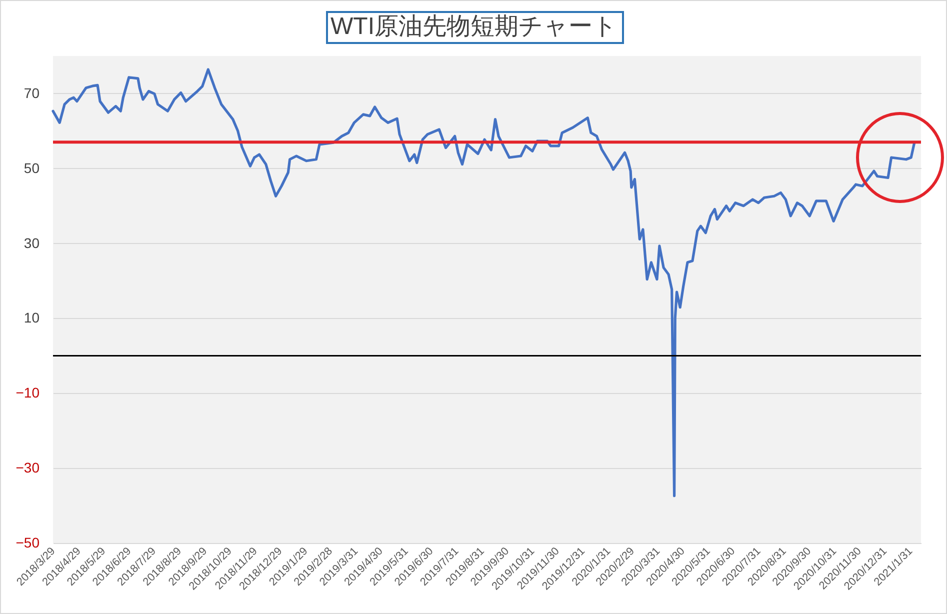 Image resolution: width=947 pixels, height=614 pixels. I want to click on y-tick-label: 30, so click(32, 242).